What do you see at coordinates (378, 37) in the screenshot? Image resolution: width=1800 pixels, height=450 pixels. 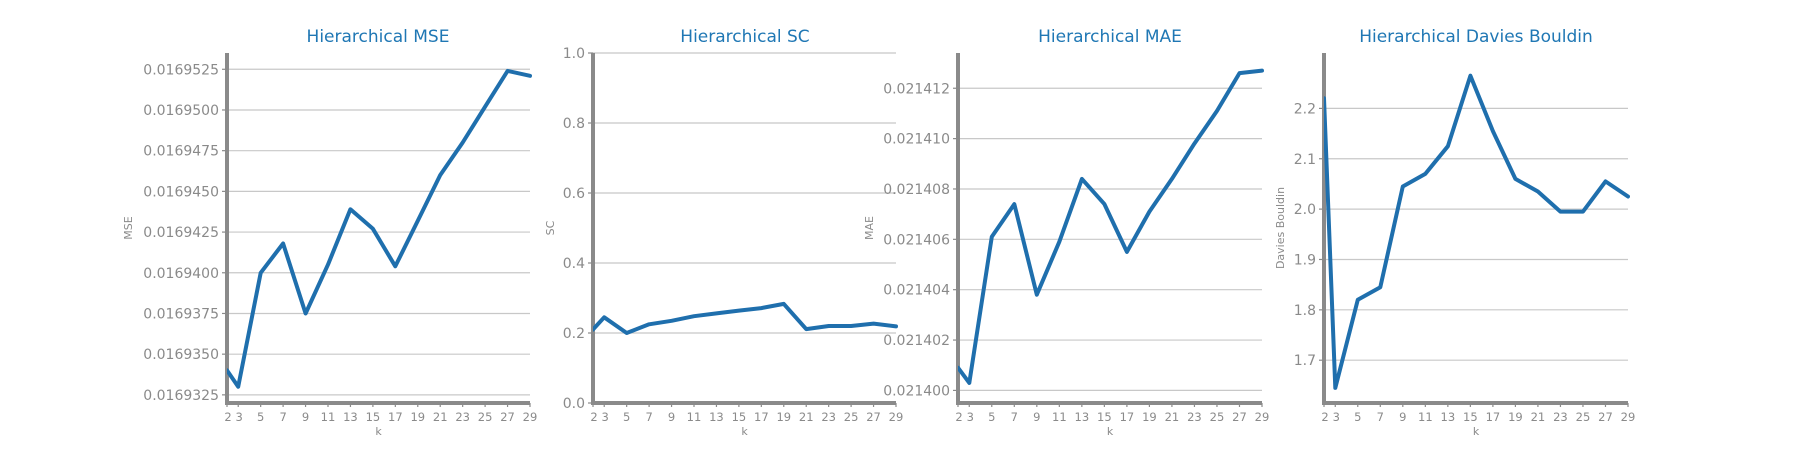 I see `chart-title: Hierarchical MSE` at bounding box center [378, 37].